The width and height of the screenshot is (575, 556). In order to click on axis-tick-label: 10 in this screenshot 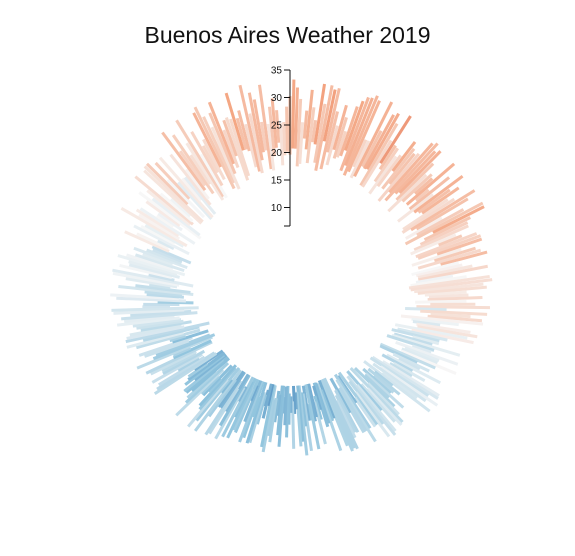, I will do `click(277, 208)`.